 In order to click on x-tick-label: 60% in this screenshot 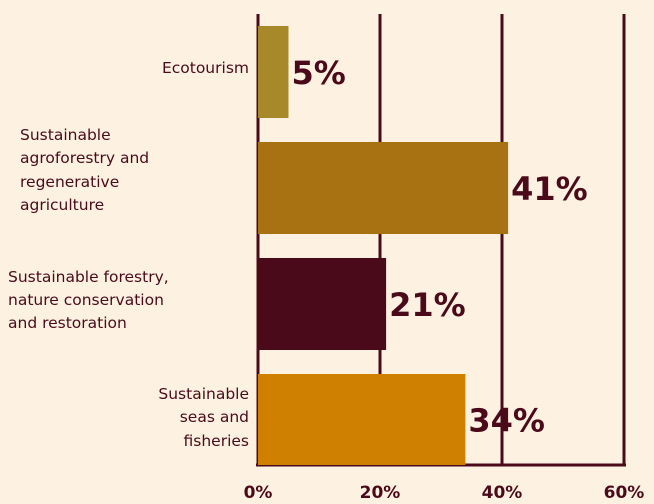, I will do `click(624, 493)`.